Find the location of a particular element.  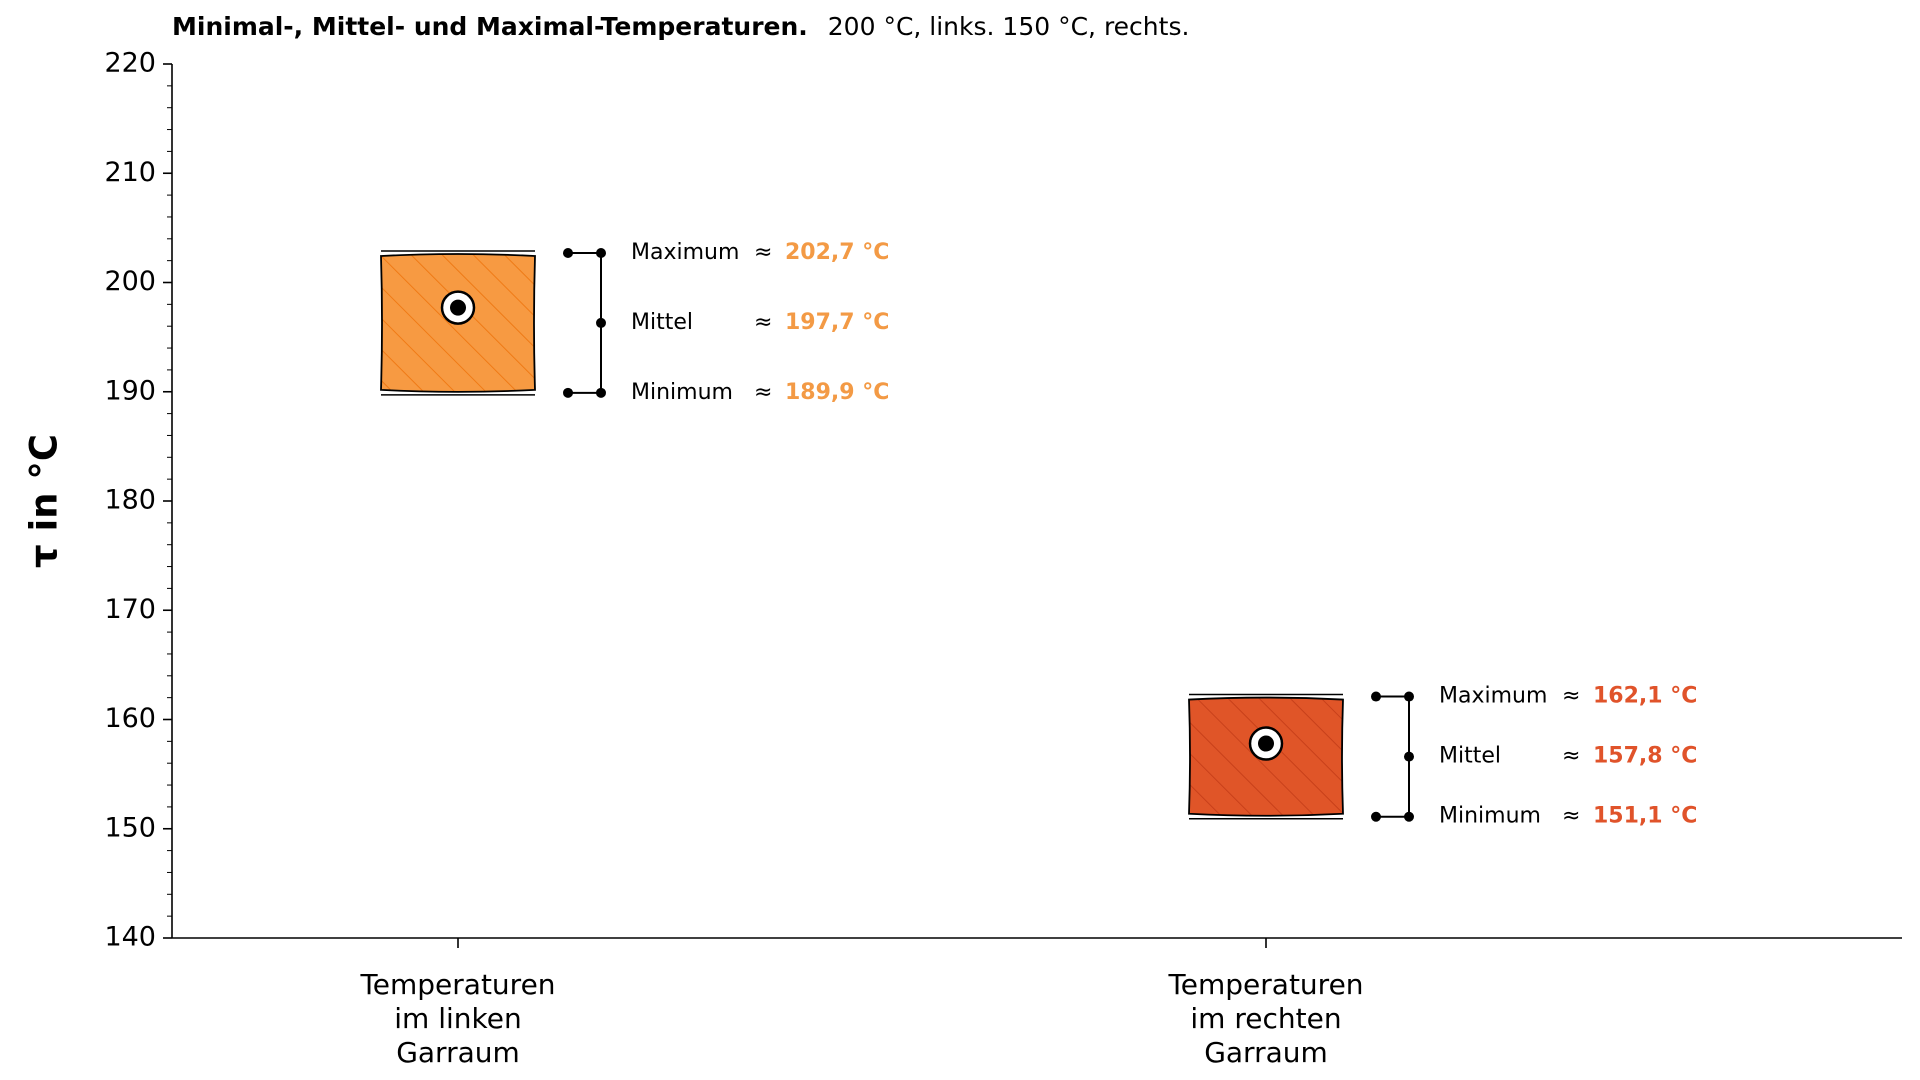

y-tick-label: 220 is located at coordinates (130, 63).